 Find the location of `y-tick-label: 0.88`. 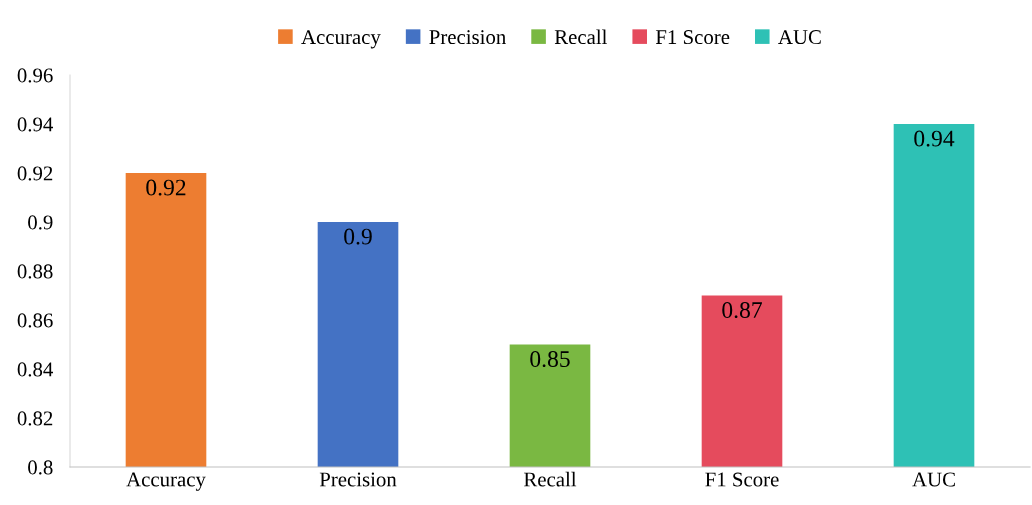

y-tick-label: 0.88 is located at coordinates (35, 271).